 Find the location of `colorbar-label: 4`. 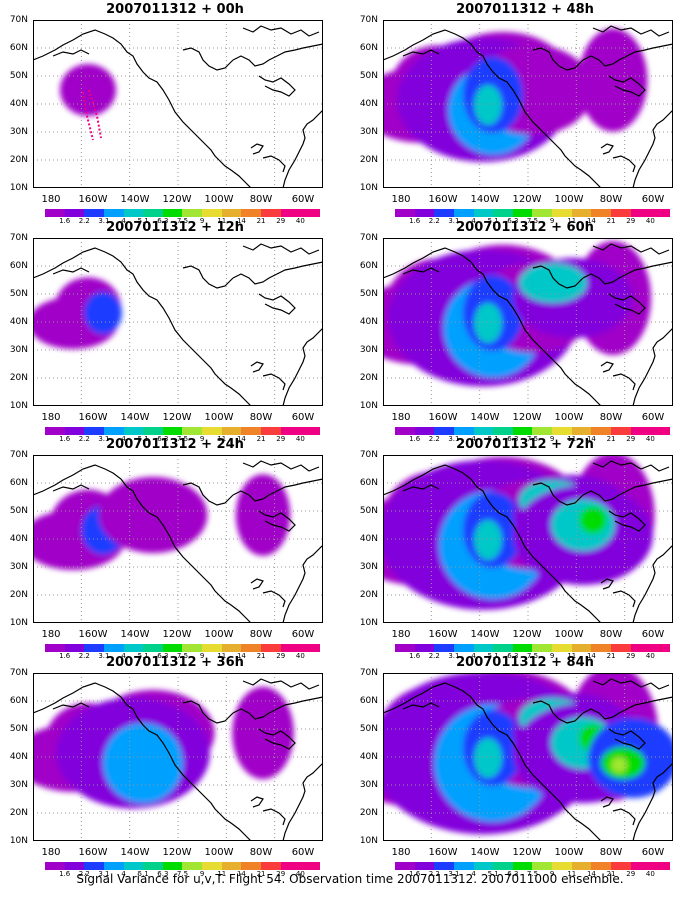

colorbar-label: 4 is located at coordinates (123, 221).